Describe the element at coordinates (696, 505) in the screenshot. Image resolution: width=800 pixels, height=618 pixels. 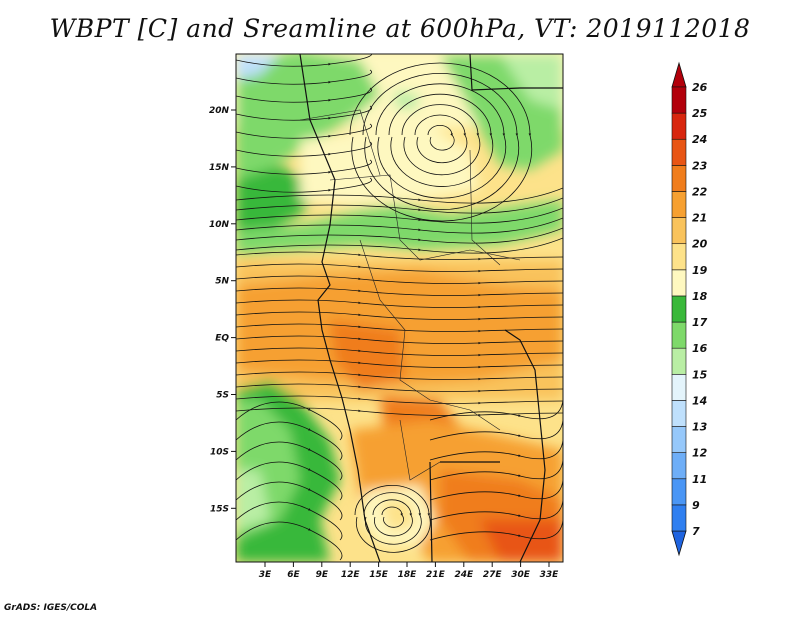
I see `colorbar-label: 9` at that location.